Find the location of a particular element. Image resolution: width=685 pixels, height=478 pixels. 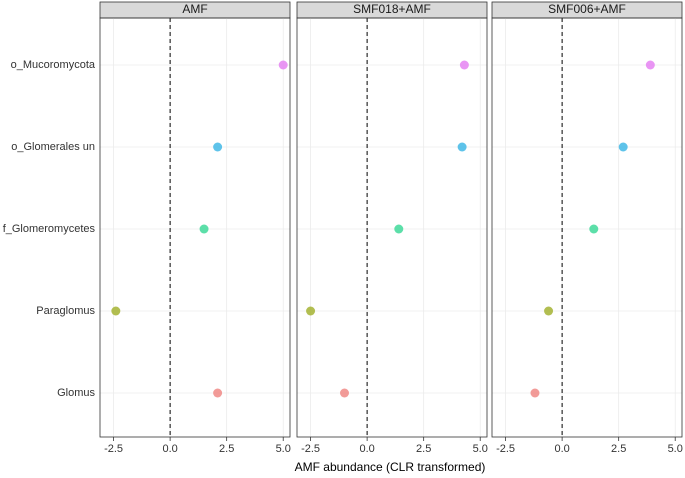

strip-label: SMF006+AMF is located at coordinates (587, 9).